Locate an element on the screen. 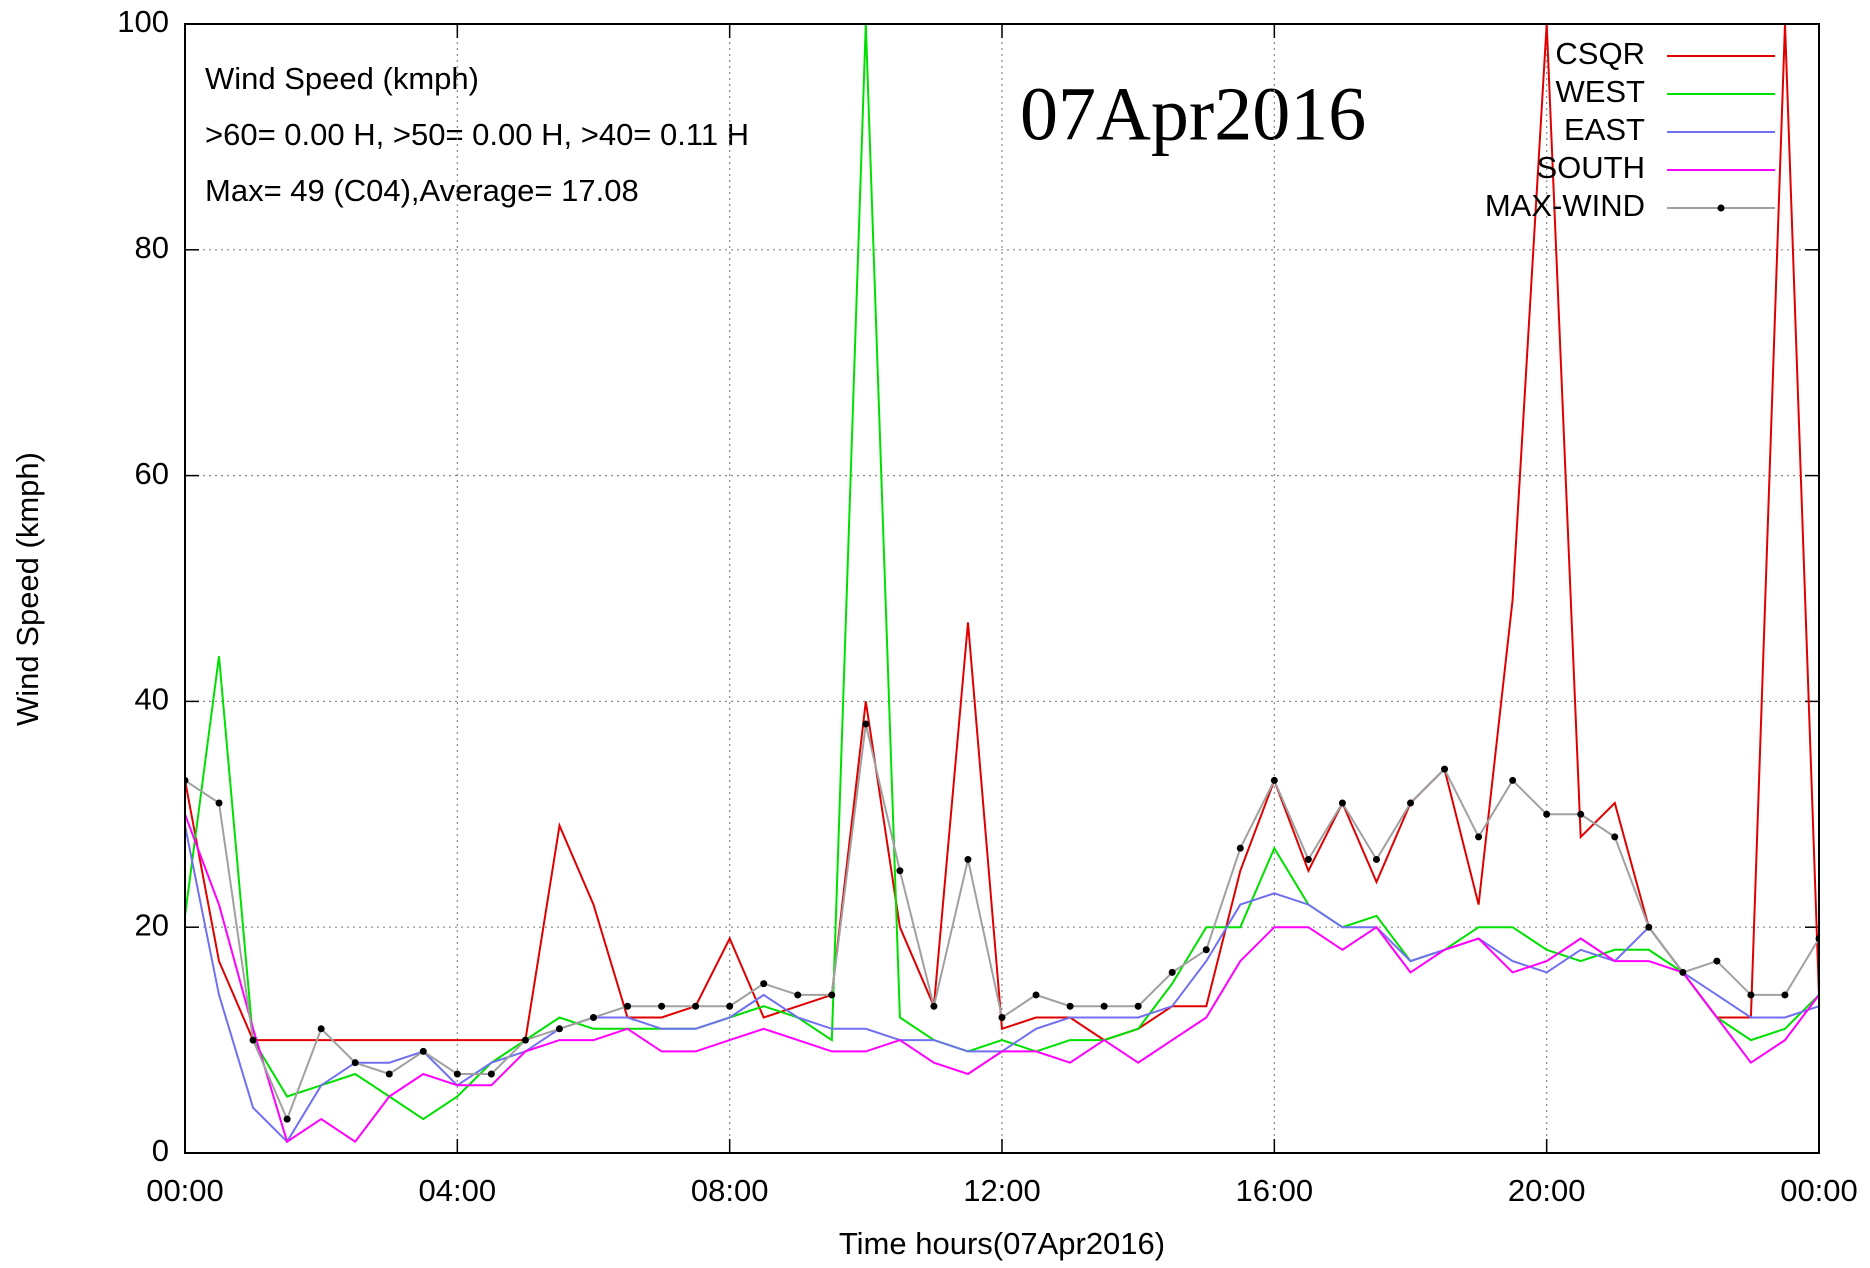 The image size is (1870, 1268). y-tick-label: 80 is located at coordinates (152, 247).